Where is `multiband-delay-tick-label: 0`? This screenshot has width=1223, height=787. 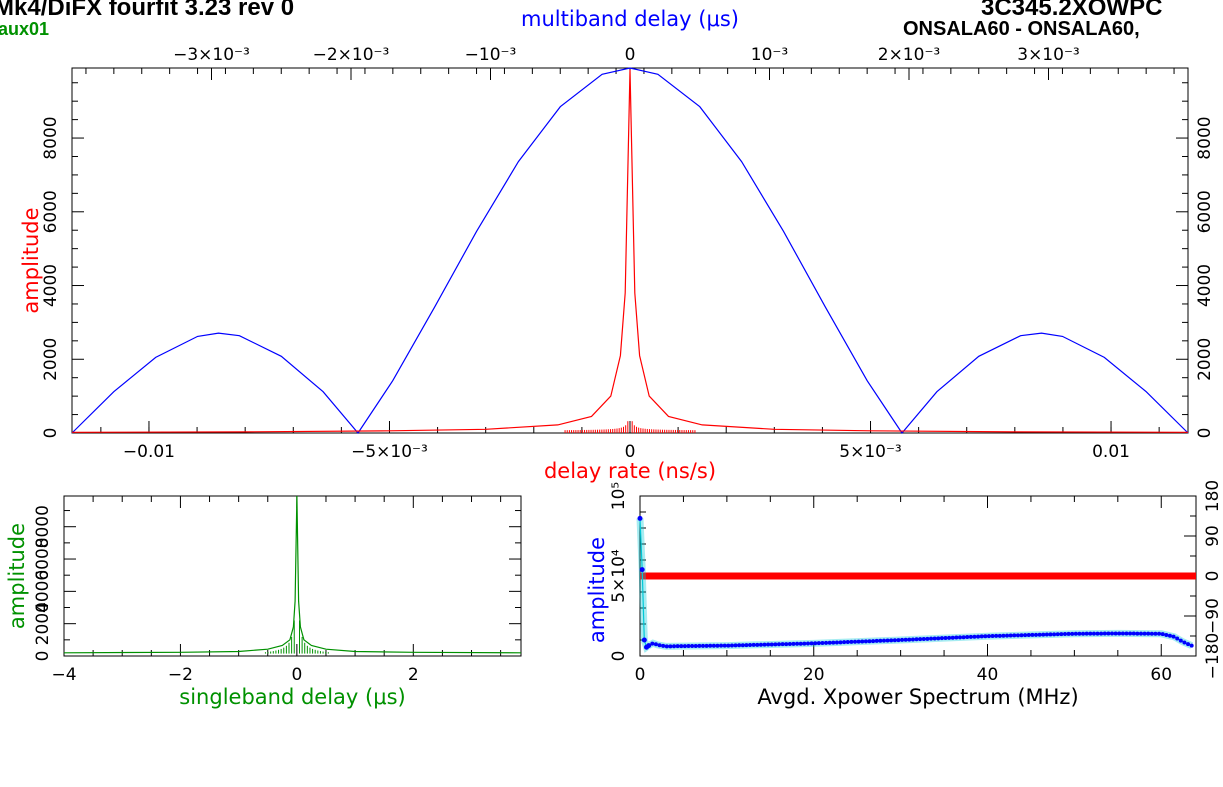 multiband-delay-tick-label: 0 is located at coordinates (630, 55).